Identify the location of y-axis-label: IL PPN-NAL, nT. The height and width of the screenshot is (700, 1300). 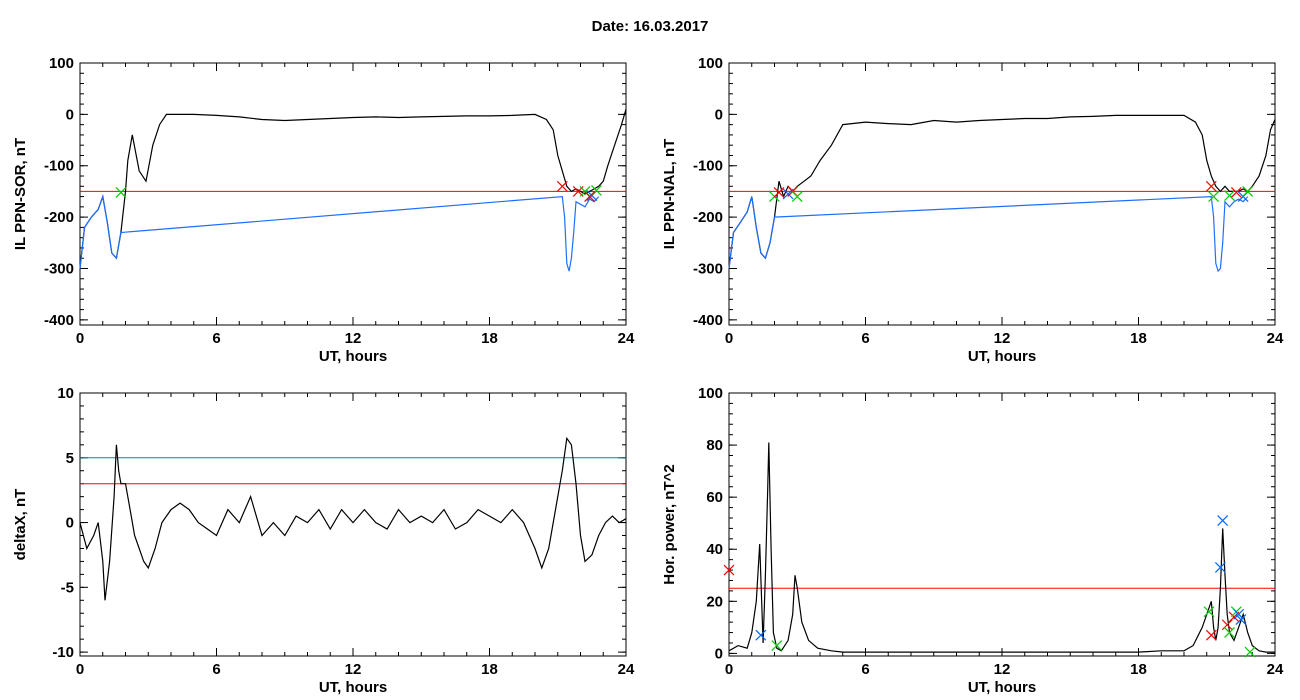
(669, 194).